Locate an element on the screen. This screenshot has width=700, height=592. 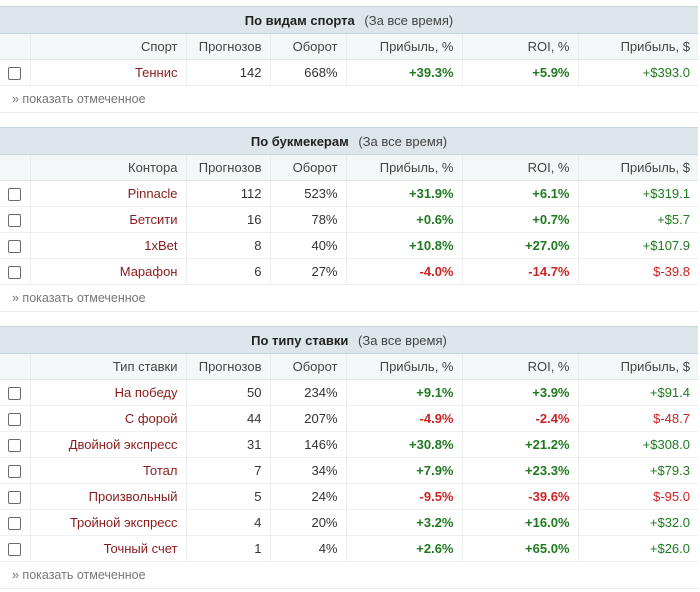
row-profit-usd: +$319.1 is located at coordinates (637, 193).